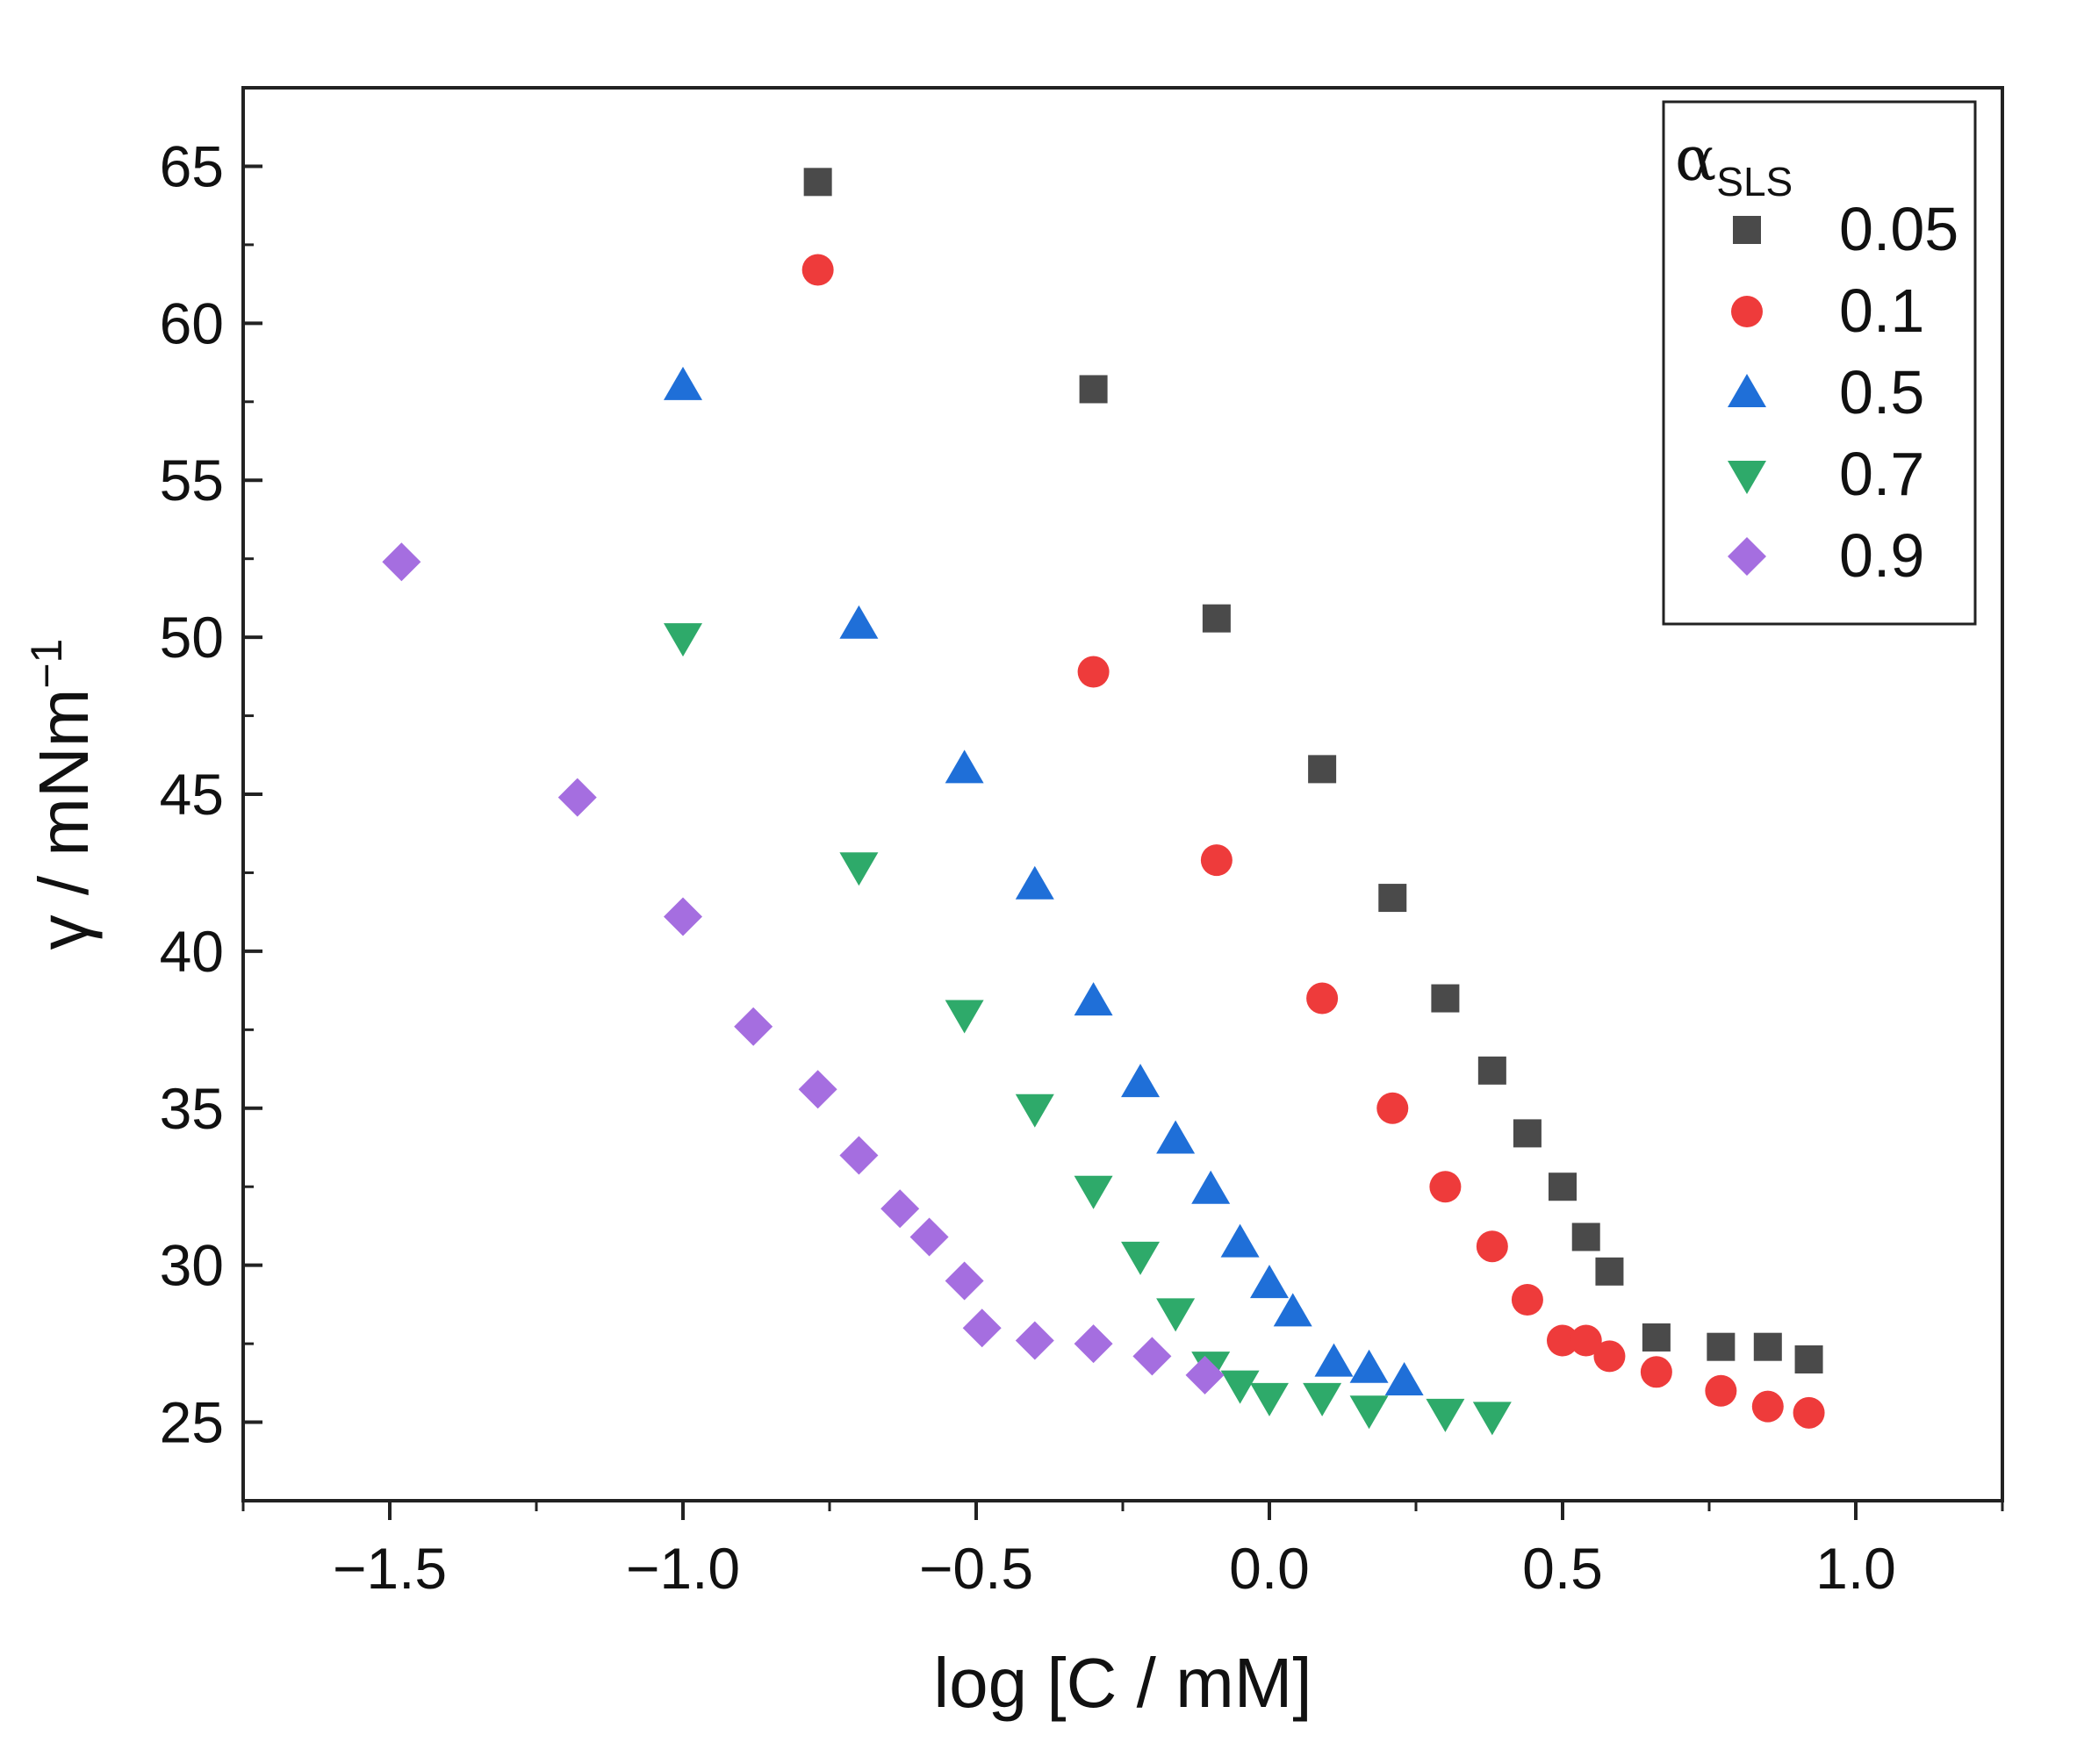 This screenshot has width=2077, height=1764. Describe the element at coordinates (192, 1422) in the screenshot. I see `y-tick-label: 25` at that location.